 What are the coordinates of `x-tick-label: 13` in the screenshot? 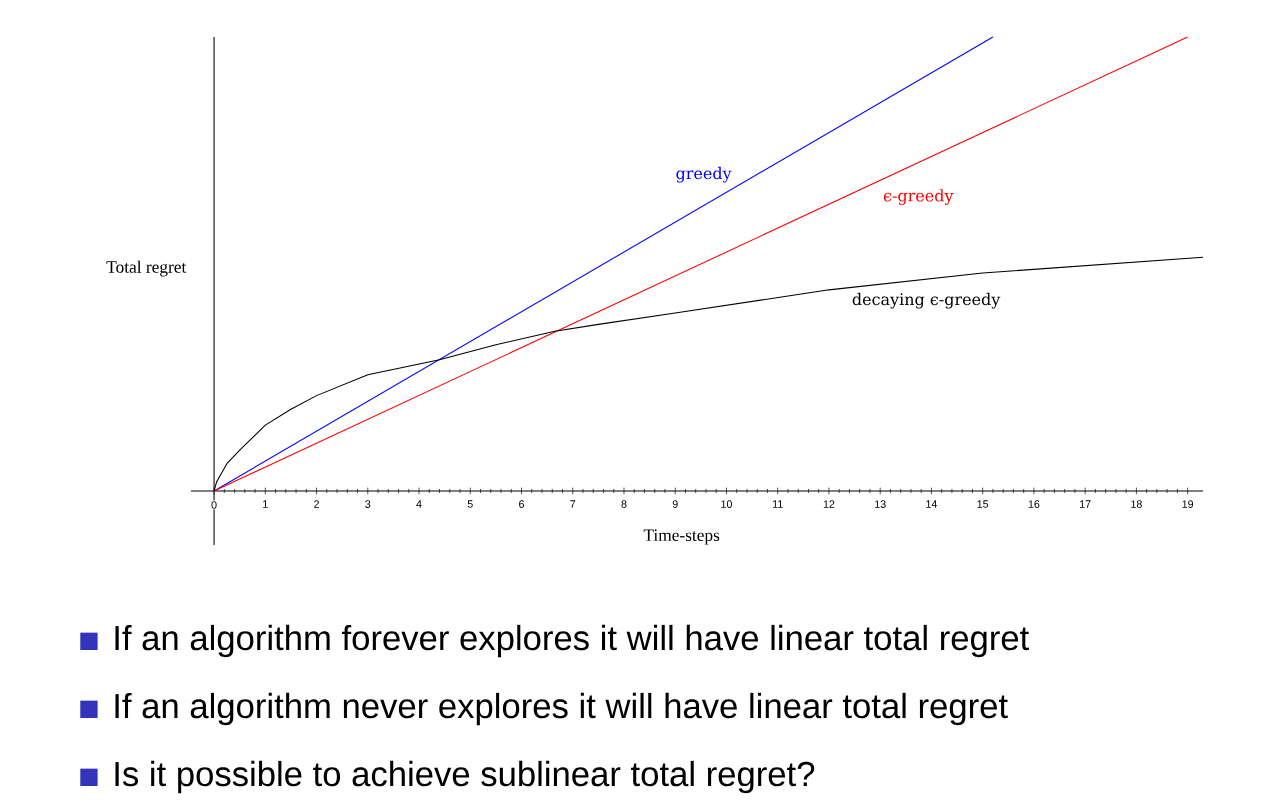 It's located at (880, 504).